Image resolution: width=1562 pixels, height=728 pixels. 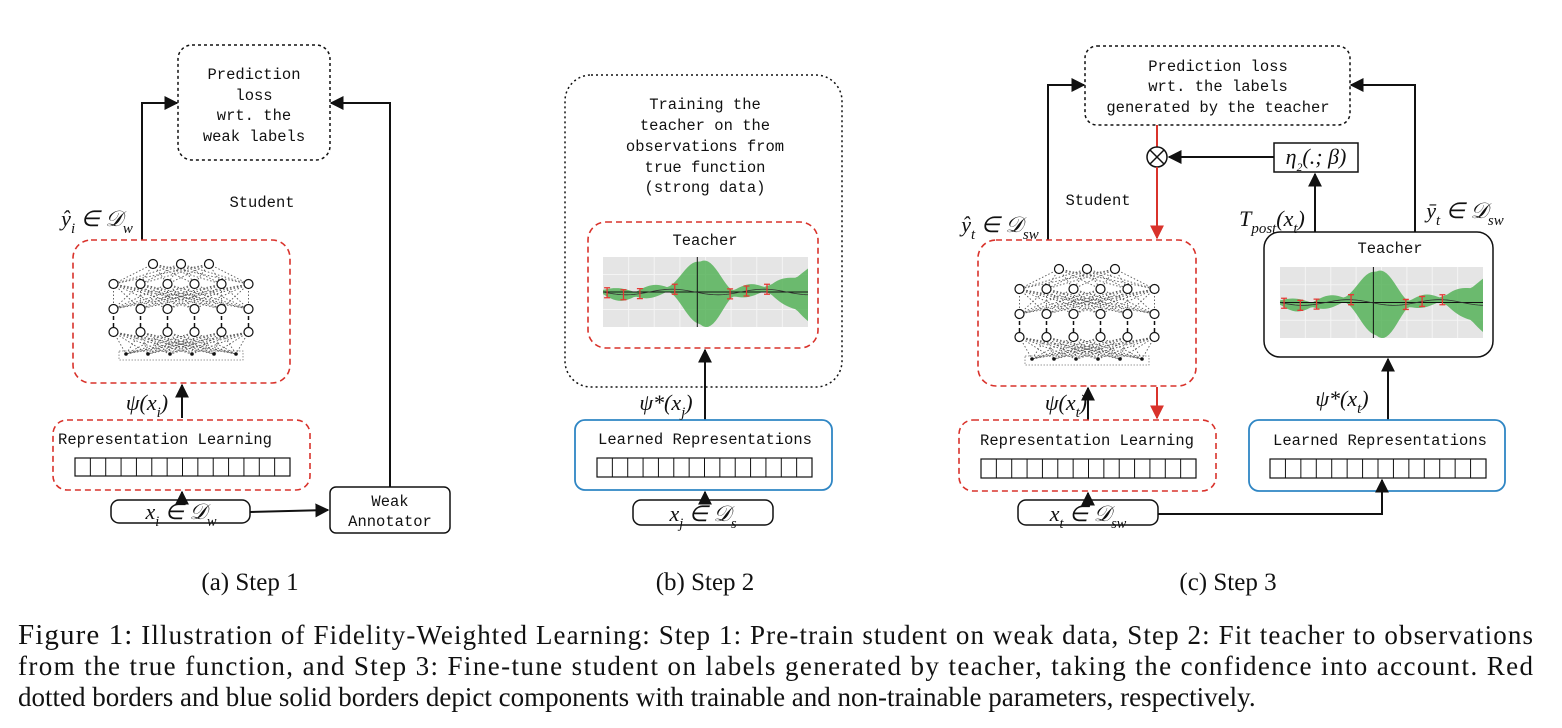 I want to click on math-label: Tpost(xt), so click(x=1272, y=221).